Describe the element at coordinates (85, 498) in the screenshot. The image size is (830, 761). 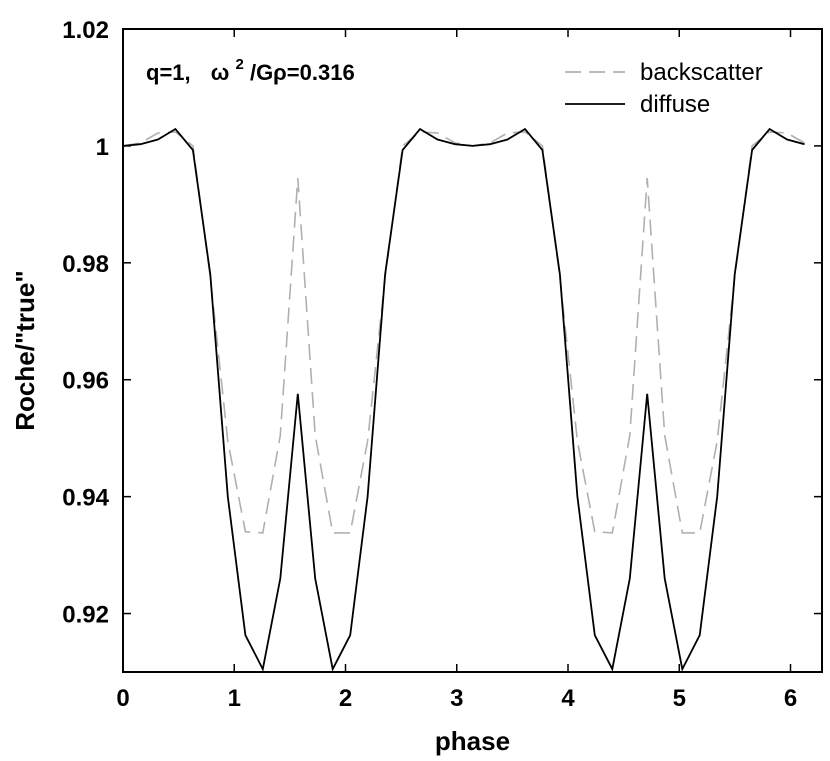
I see `y-tick-label: 0.94` at that location.